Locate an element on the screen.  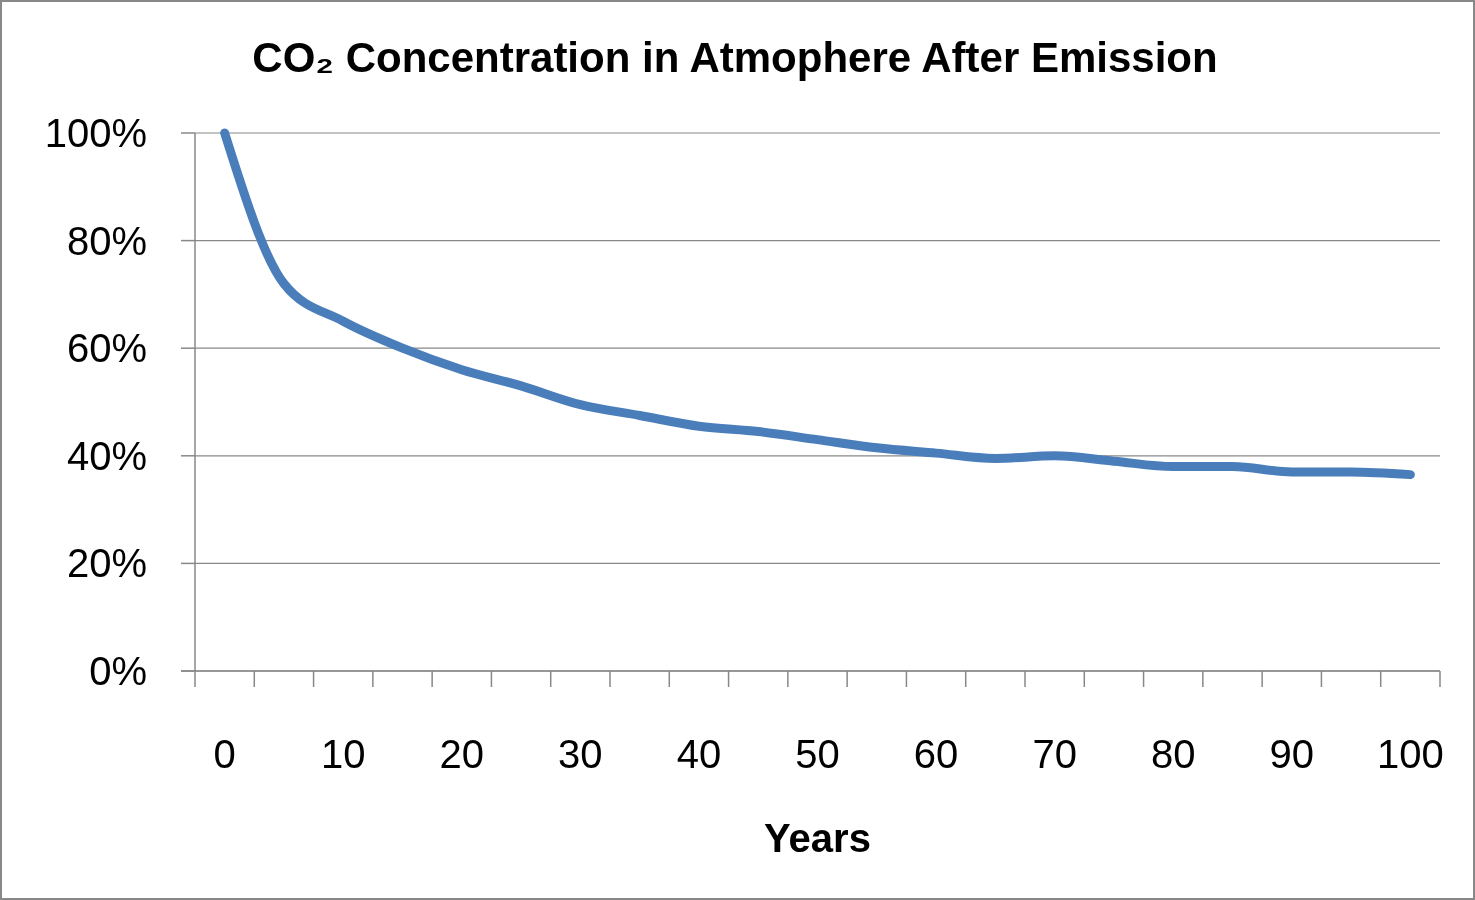
x-tick-label: 70 is located at coordinates (1054, 754).